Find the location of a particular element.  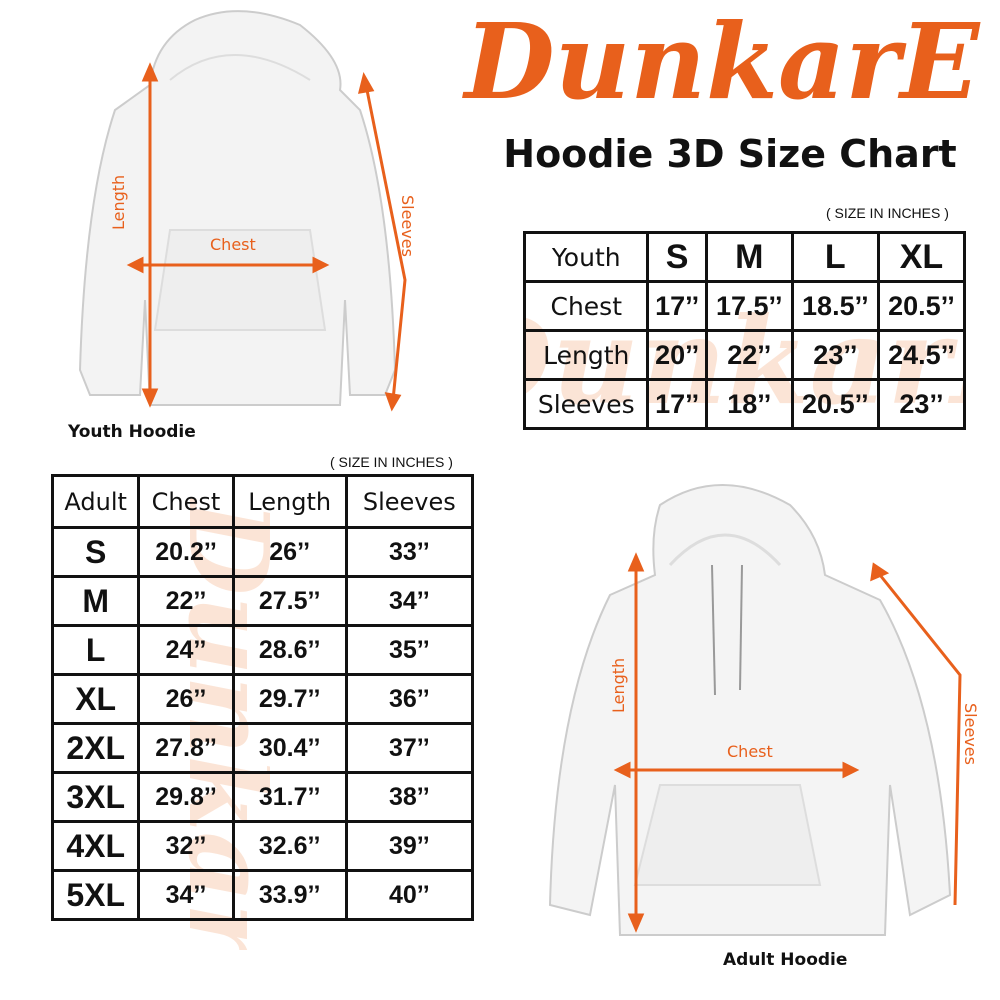

adult-sleeves-label: Sleeves is located at coordinates (970, 734).